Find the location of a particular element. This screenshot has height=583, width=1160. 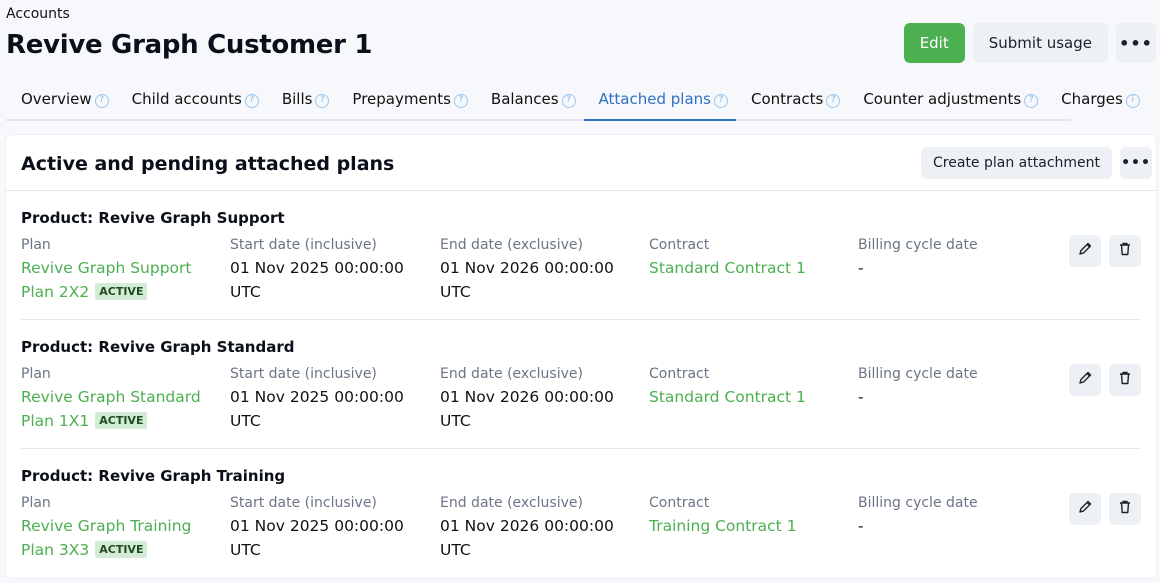

edit-button: Edit is located at coordinates (934, 43).